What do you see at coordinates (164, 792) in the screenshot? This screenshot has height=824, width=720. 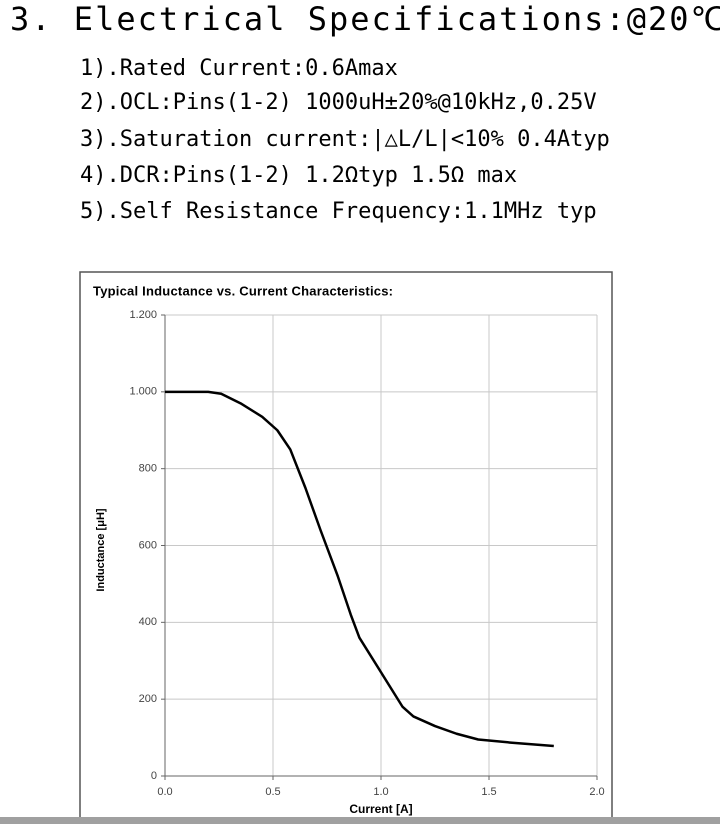 I see `x-tick-label: 0.0` at bounding box center [164, 792].